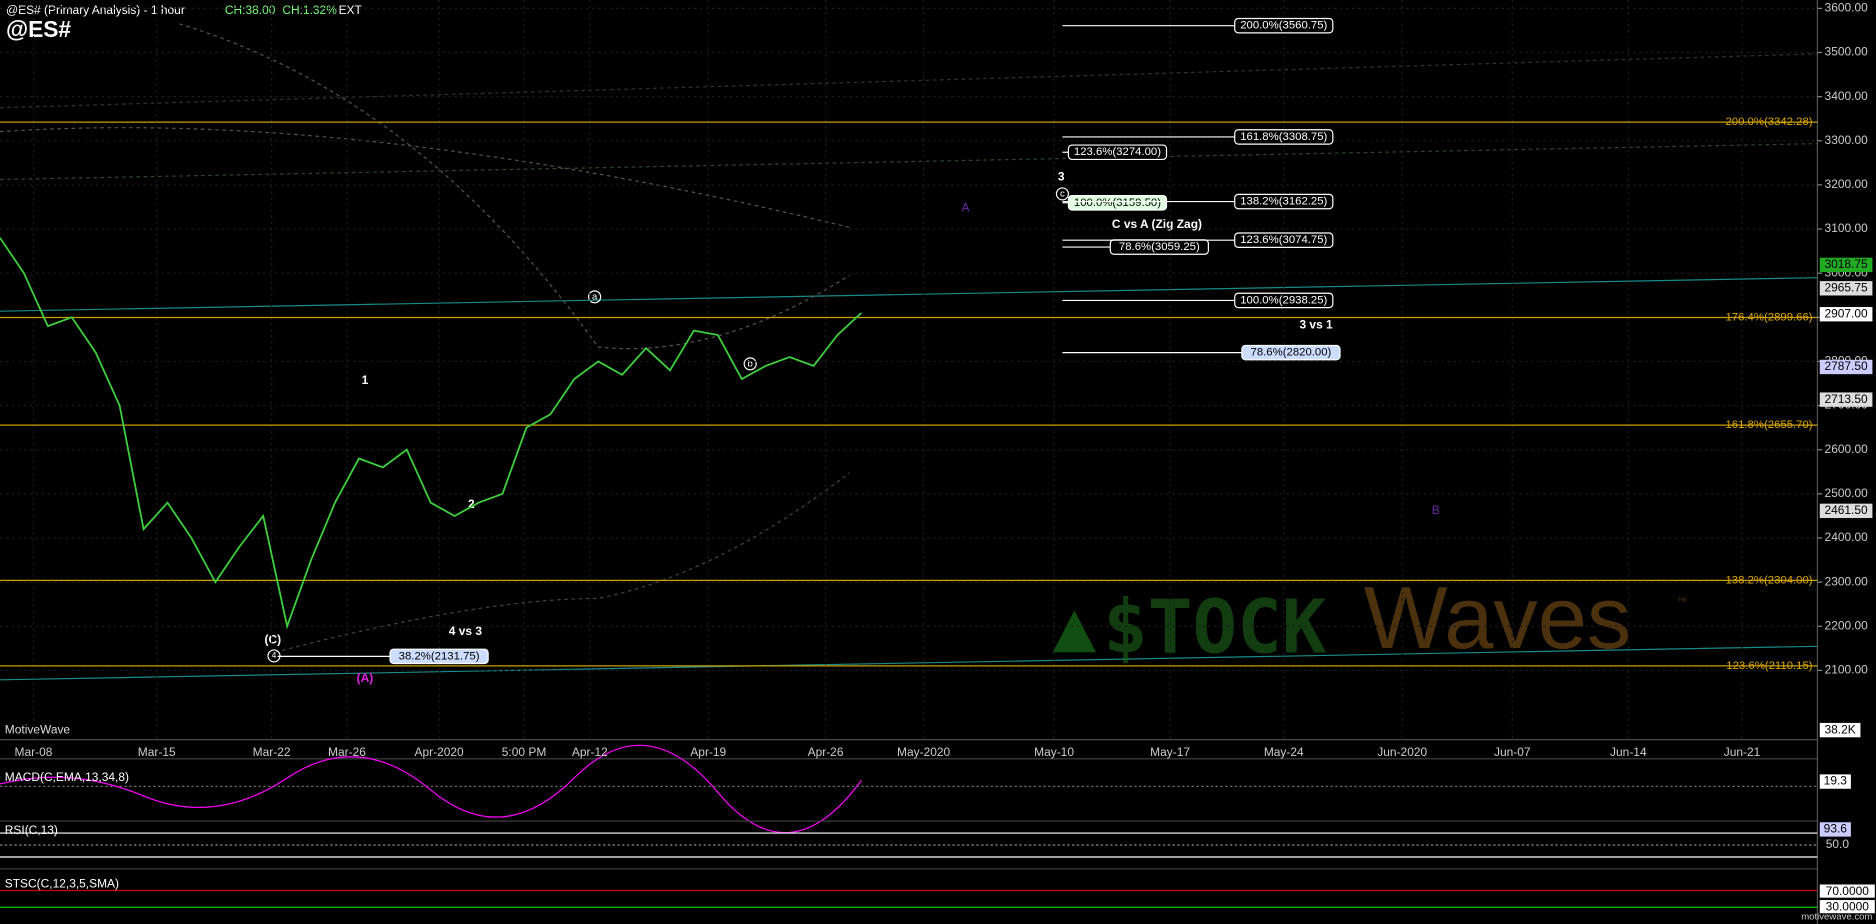  I want to click on stsc-lo-label: 30.0000, so click(1848, 906).